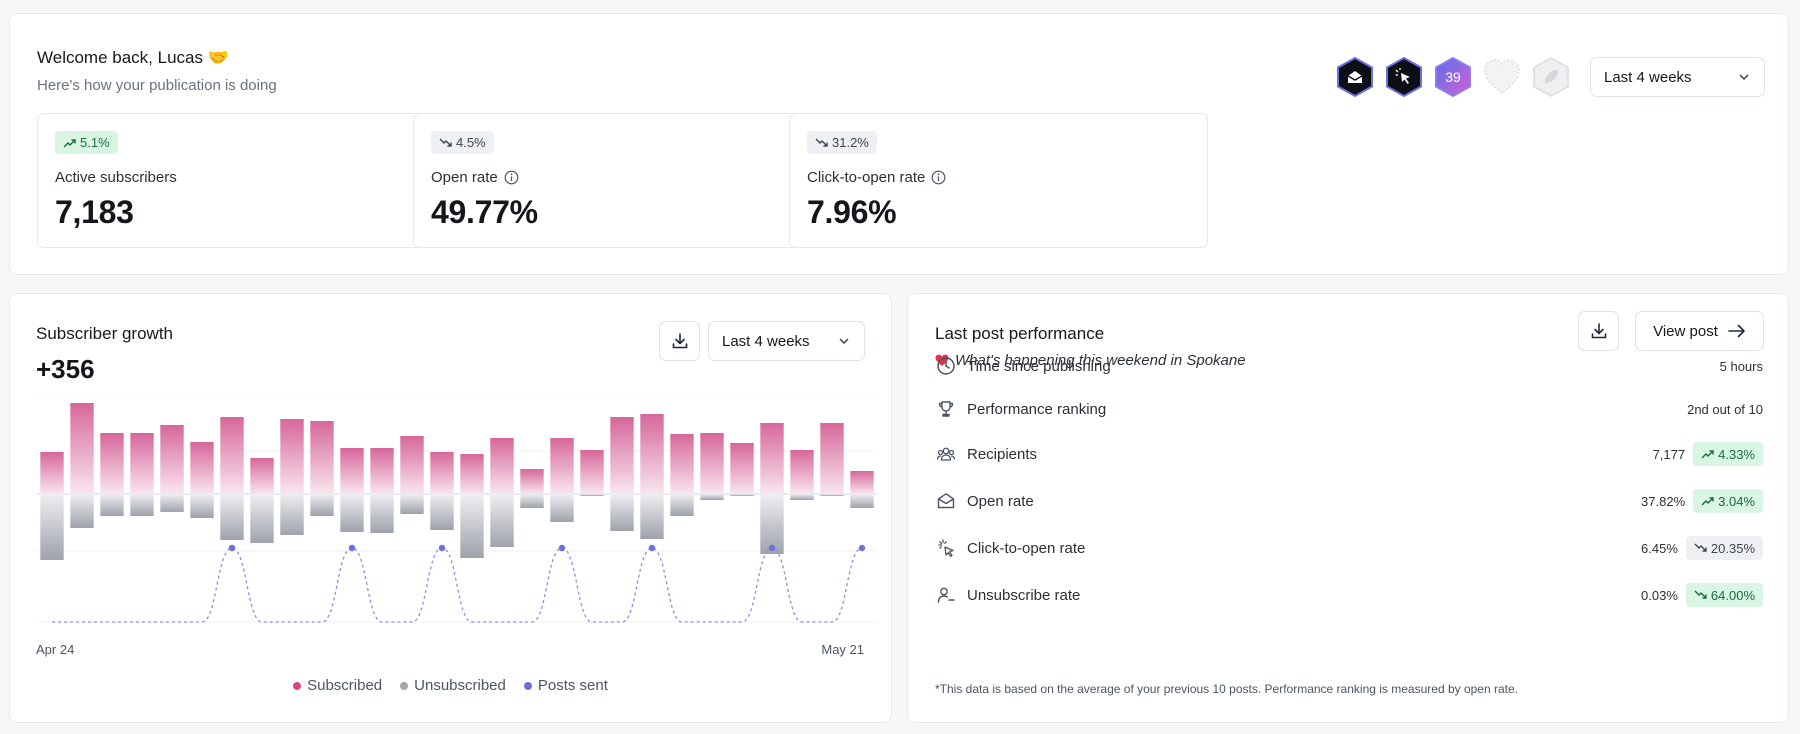 This screenshot has height=734, width=1800. Describe the element at coordinates (116, 177) in the screenshot. I see `stat-label: Active subscribers` at that location.